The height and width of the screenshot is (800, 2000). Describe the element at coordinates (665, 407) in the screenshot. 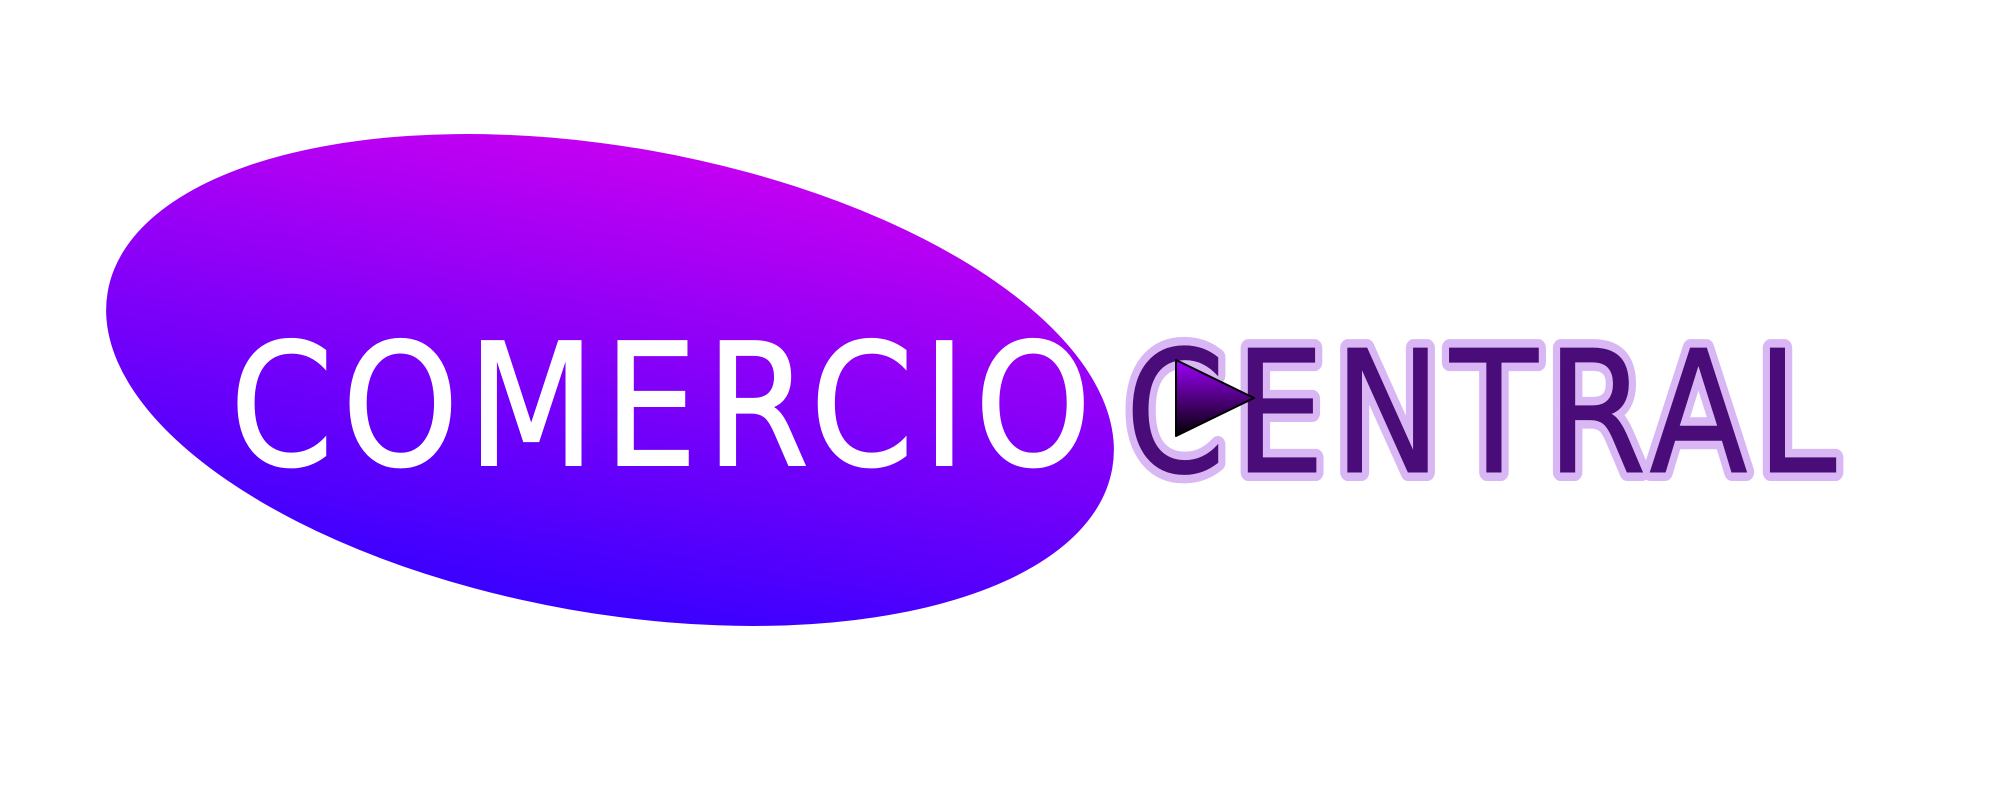

I see `brand-word-primary: COMERCIO` at that location.